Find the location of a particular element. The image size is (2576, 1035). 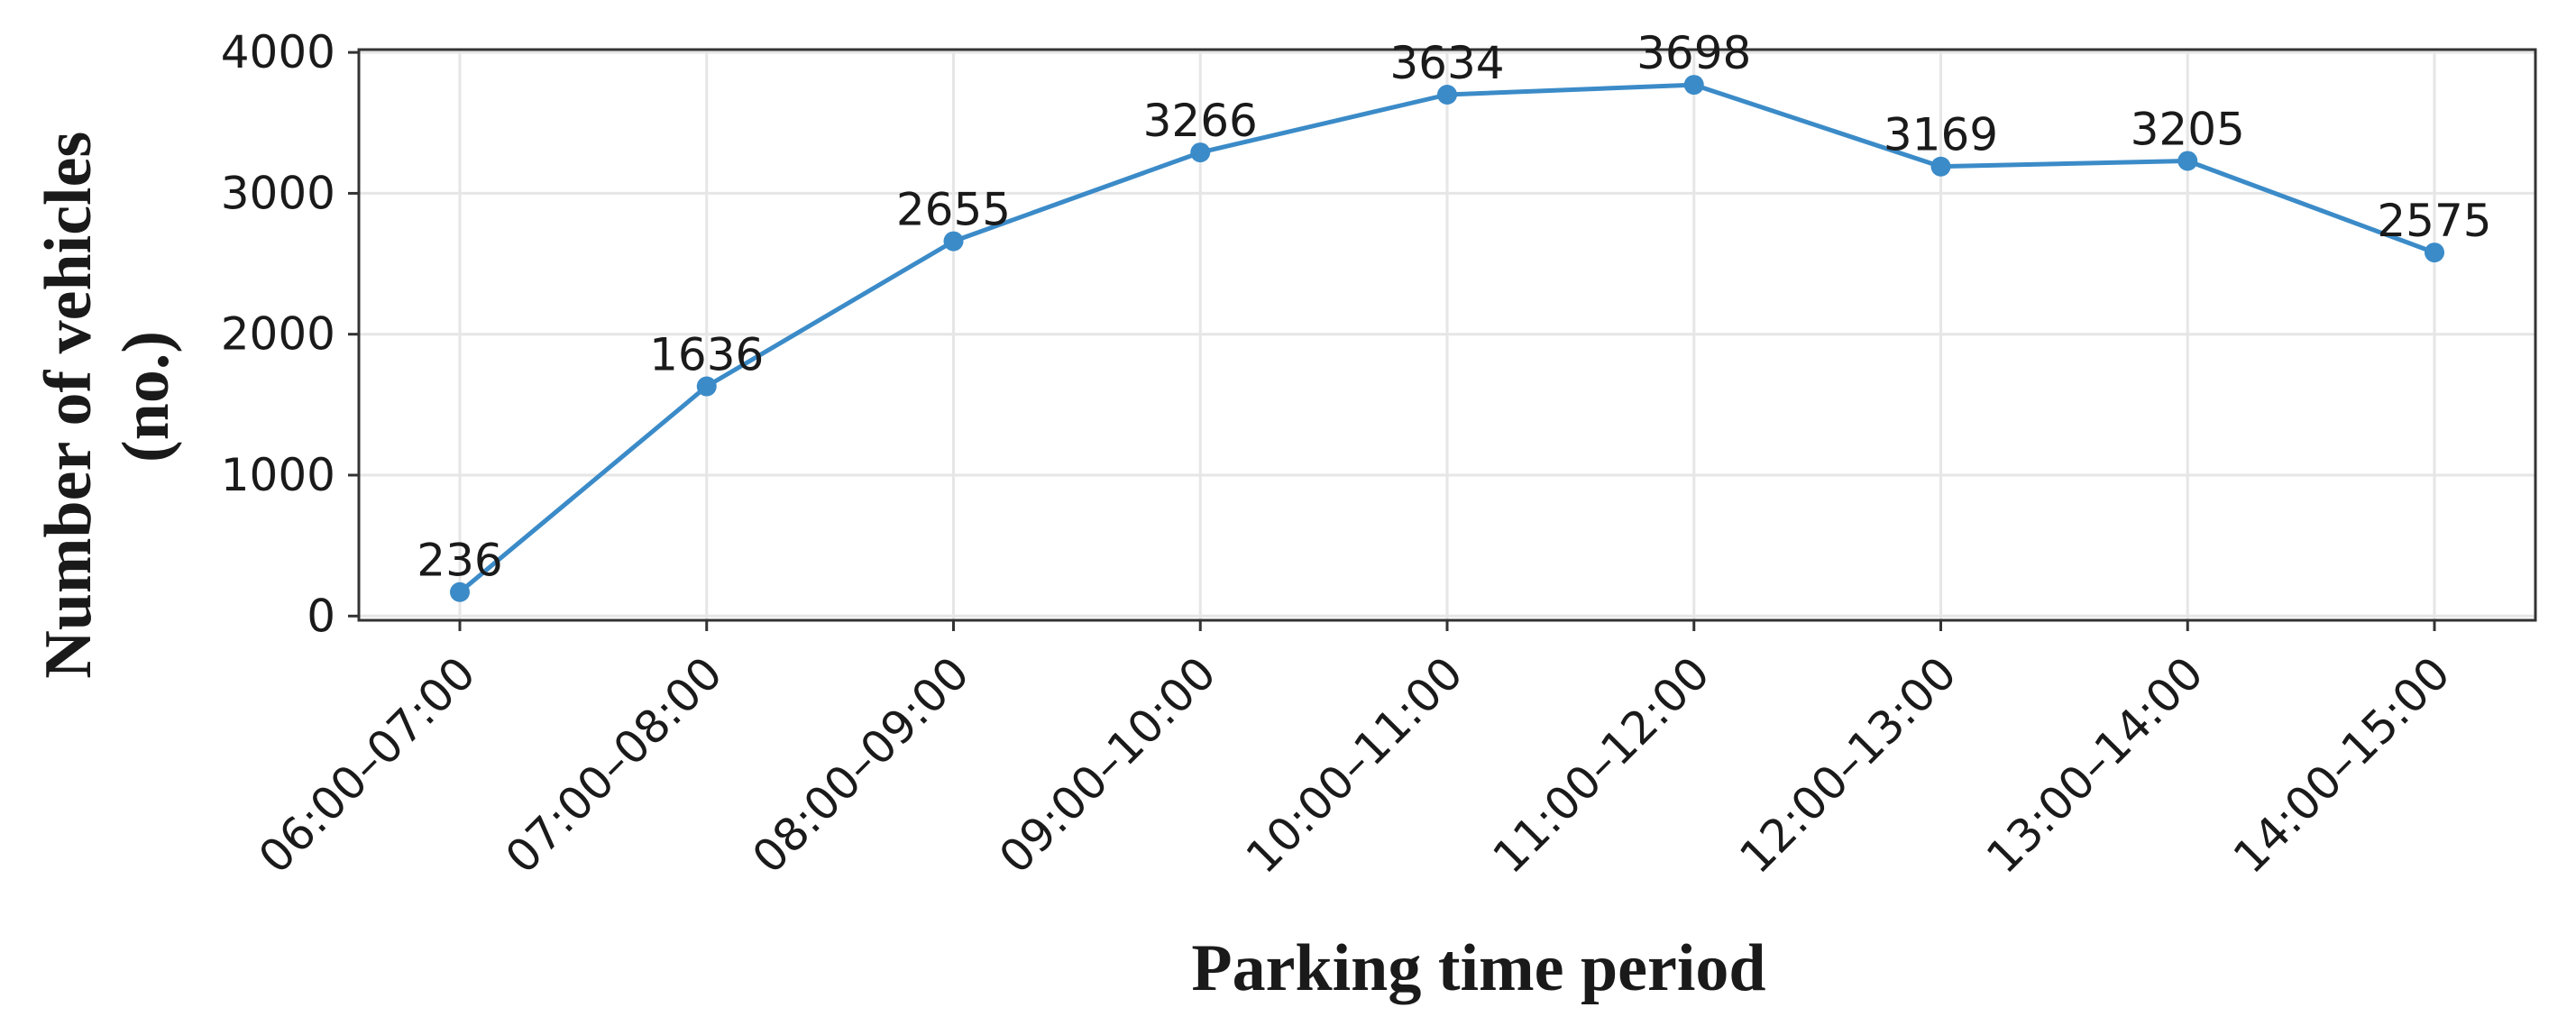

data-label: 3698 is located at coordinates (1693, 53).